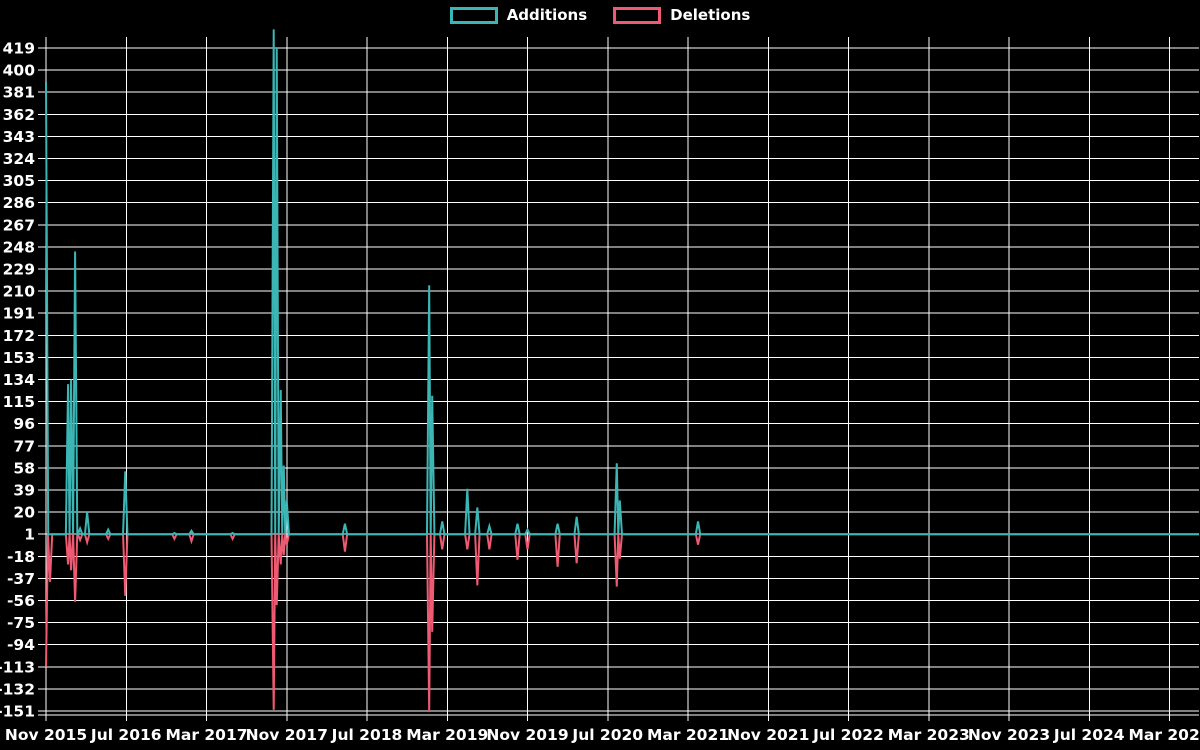 This screenshot has width=1200, height=750. What do you see at coordinates (19, 314) in the screenshot?
I see `y-tick-label: 191` at bounding box center [19, 314].